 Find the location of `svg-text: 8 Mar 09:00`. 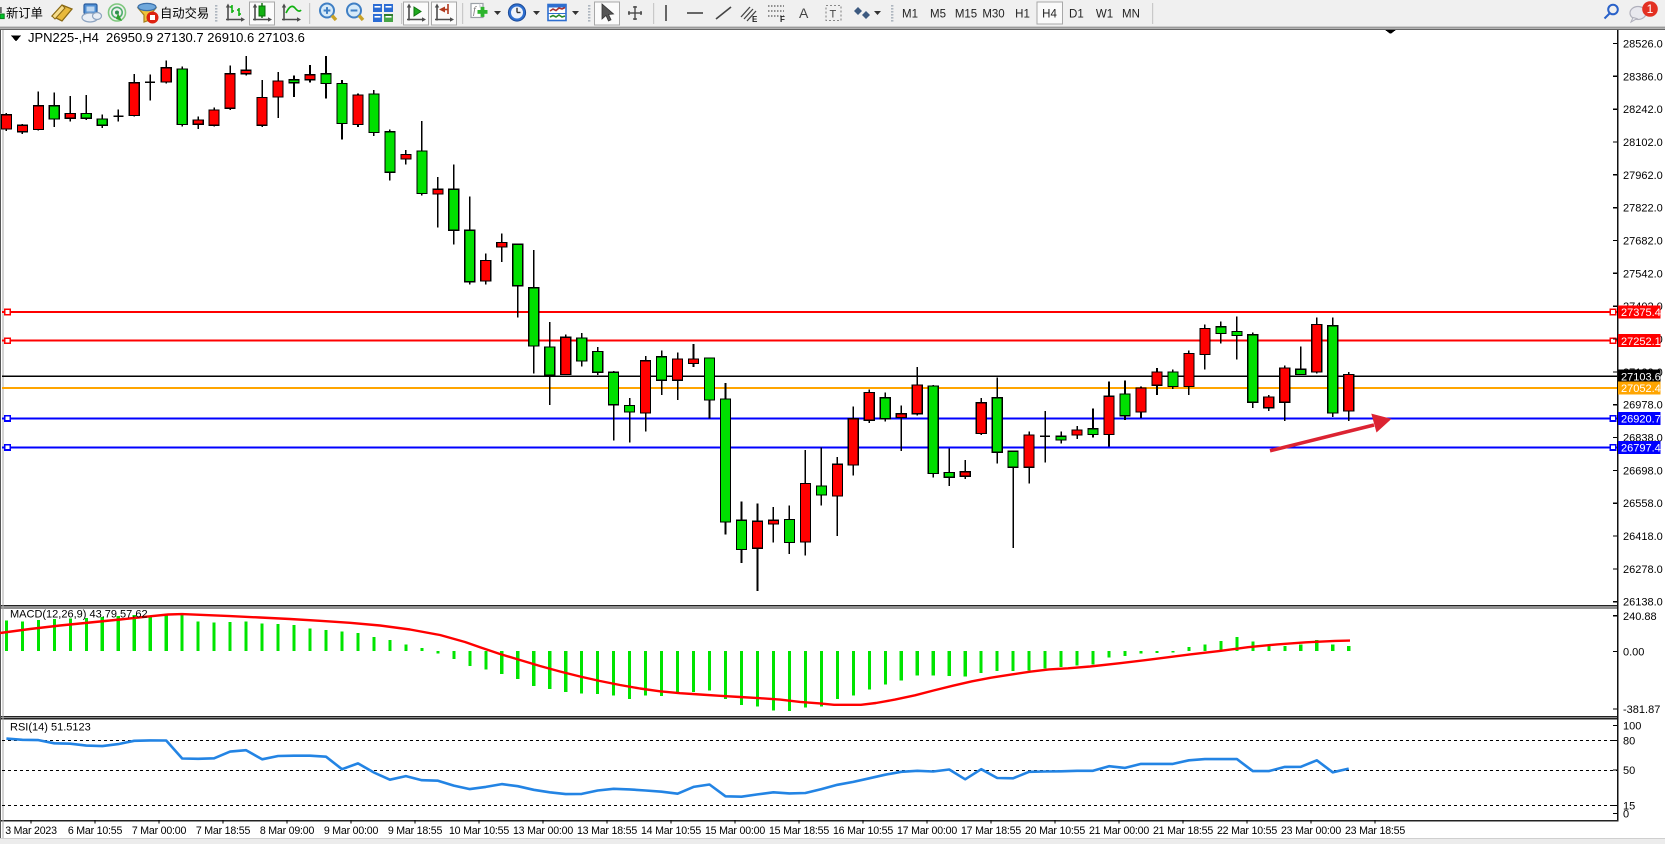

svg-text: 8 Mar 09:00 is located at coordinates (287, 831).